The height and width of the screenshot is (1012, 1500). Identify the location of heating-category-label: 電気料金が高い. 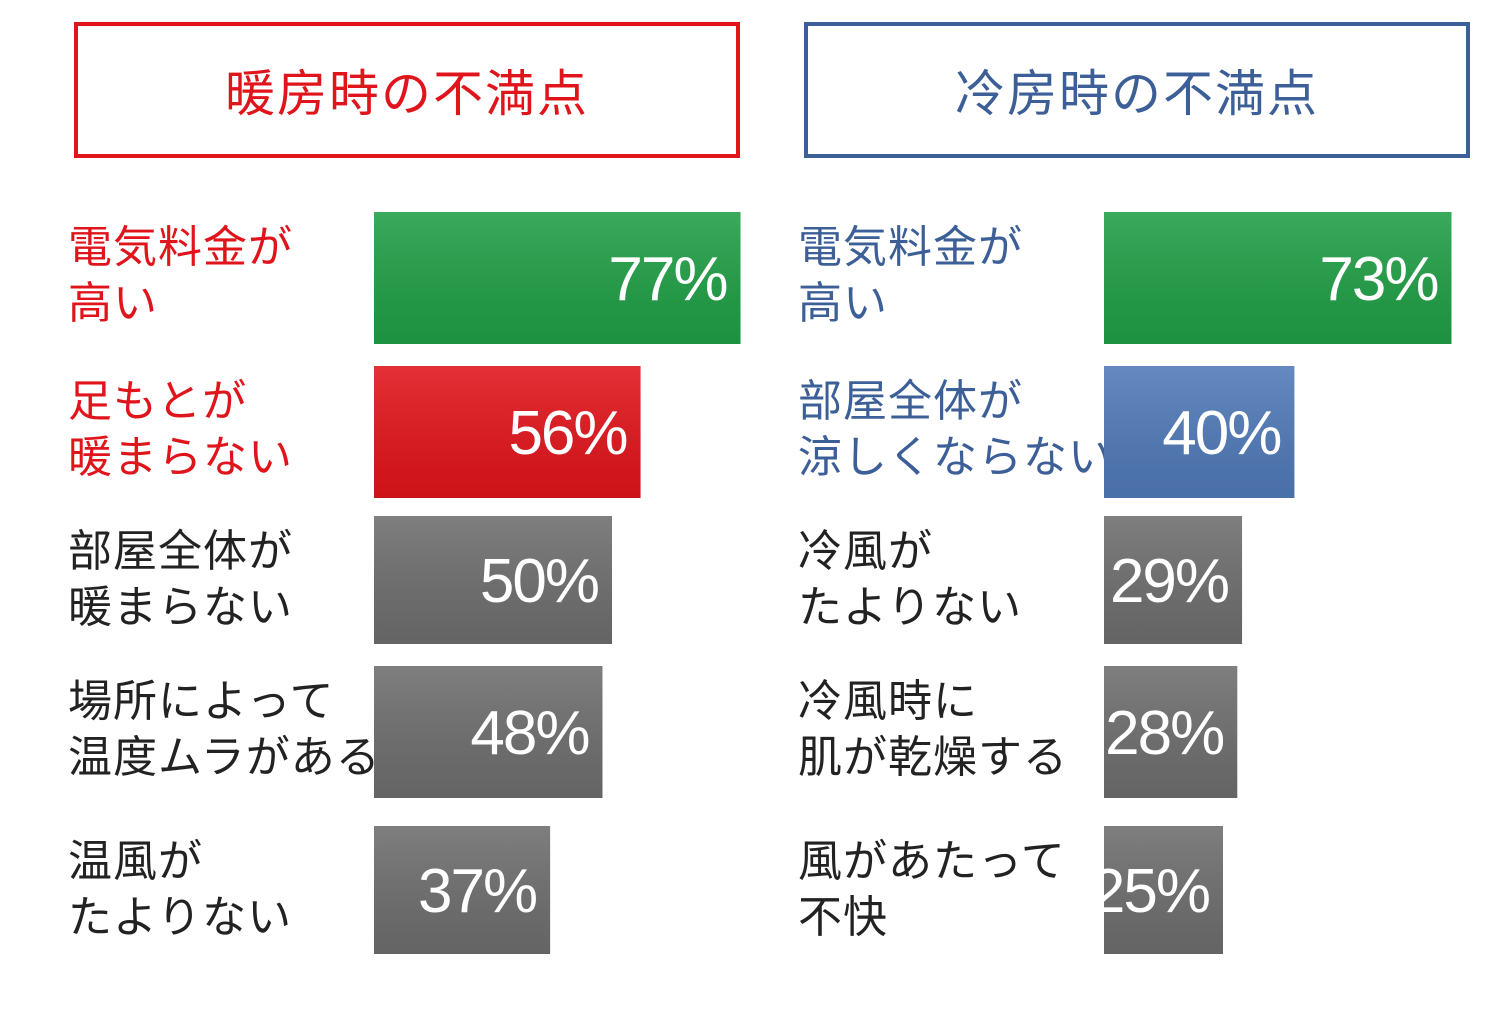
(180, 275).